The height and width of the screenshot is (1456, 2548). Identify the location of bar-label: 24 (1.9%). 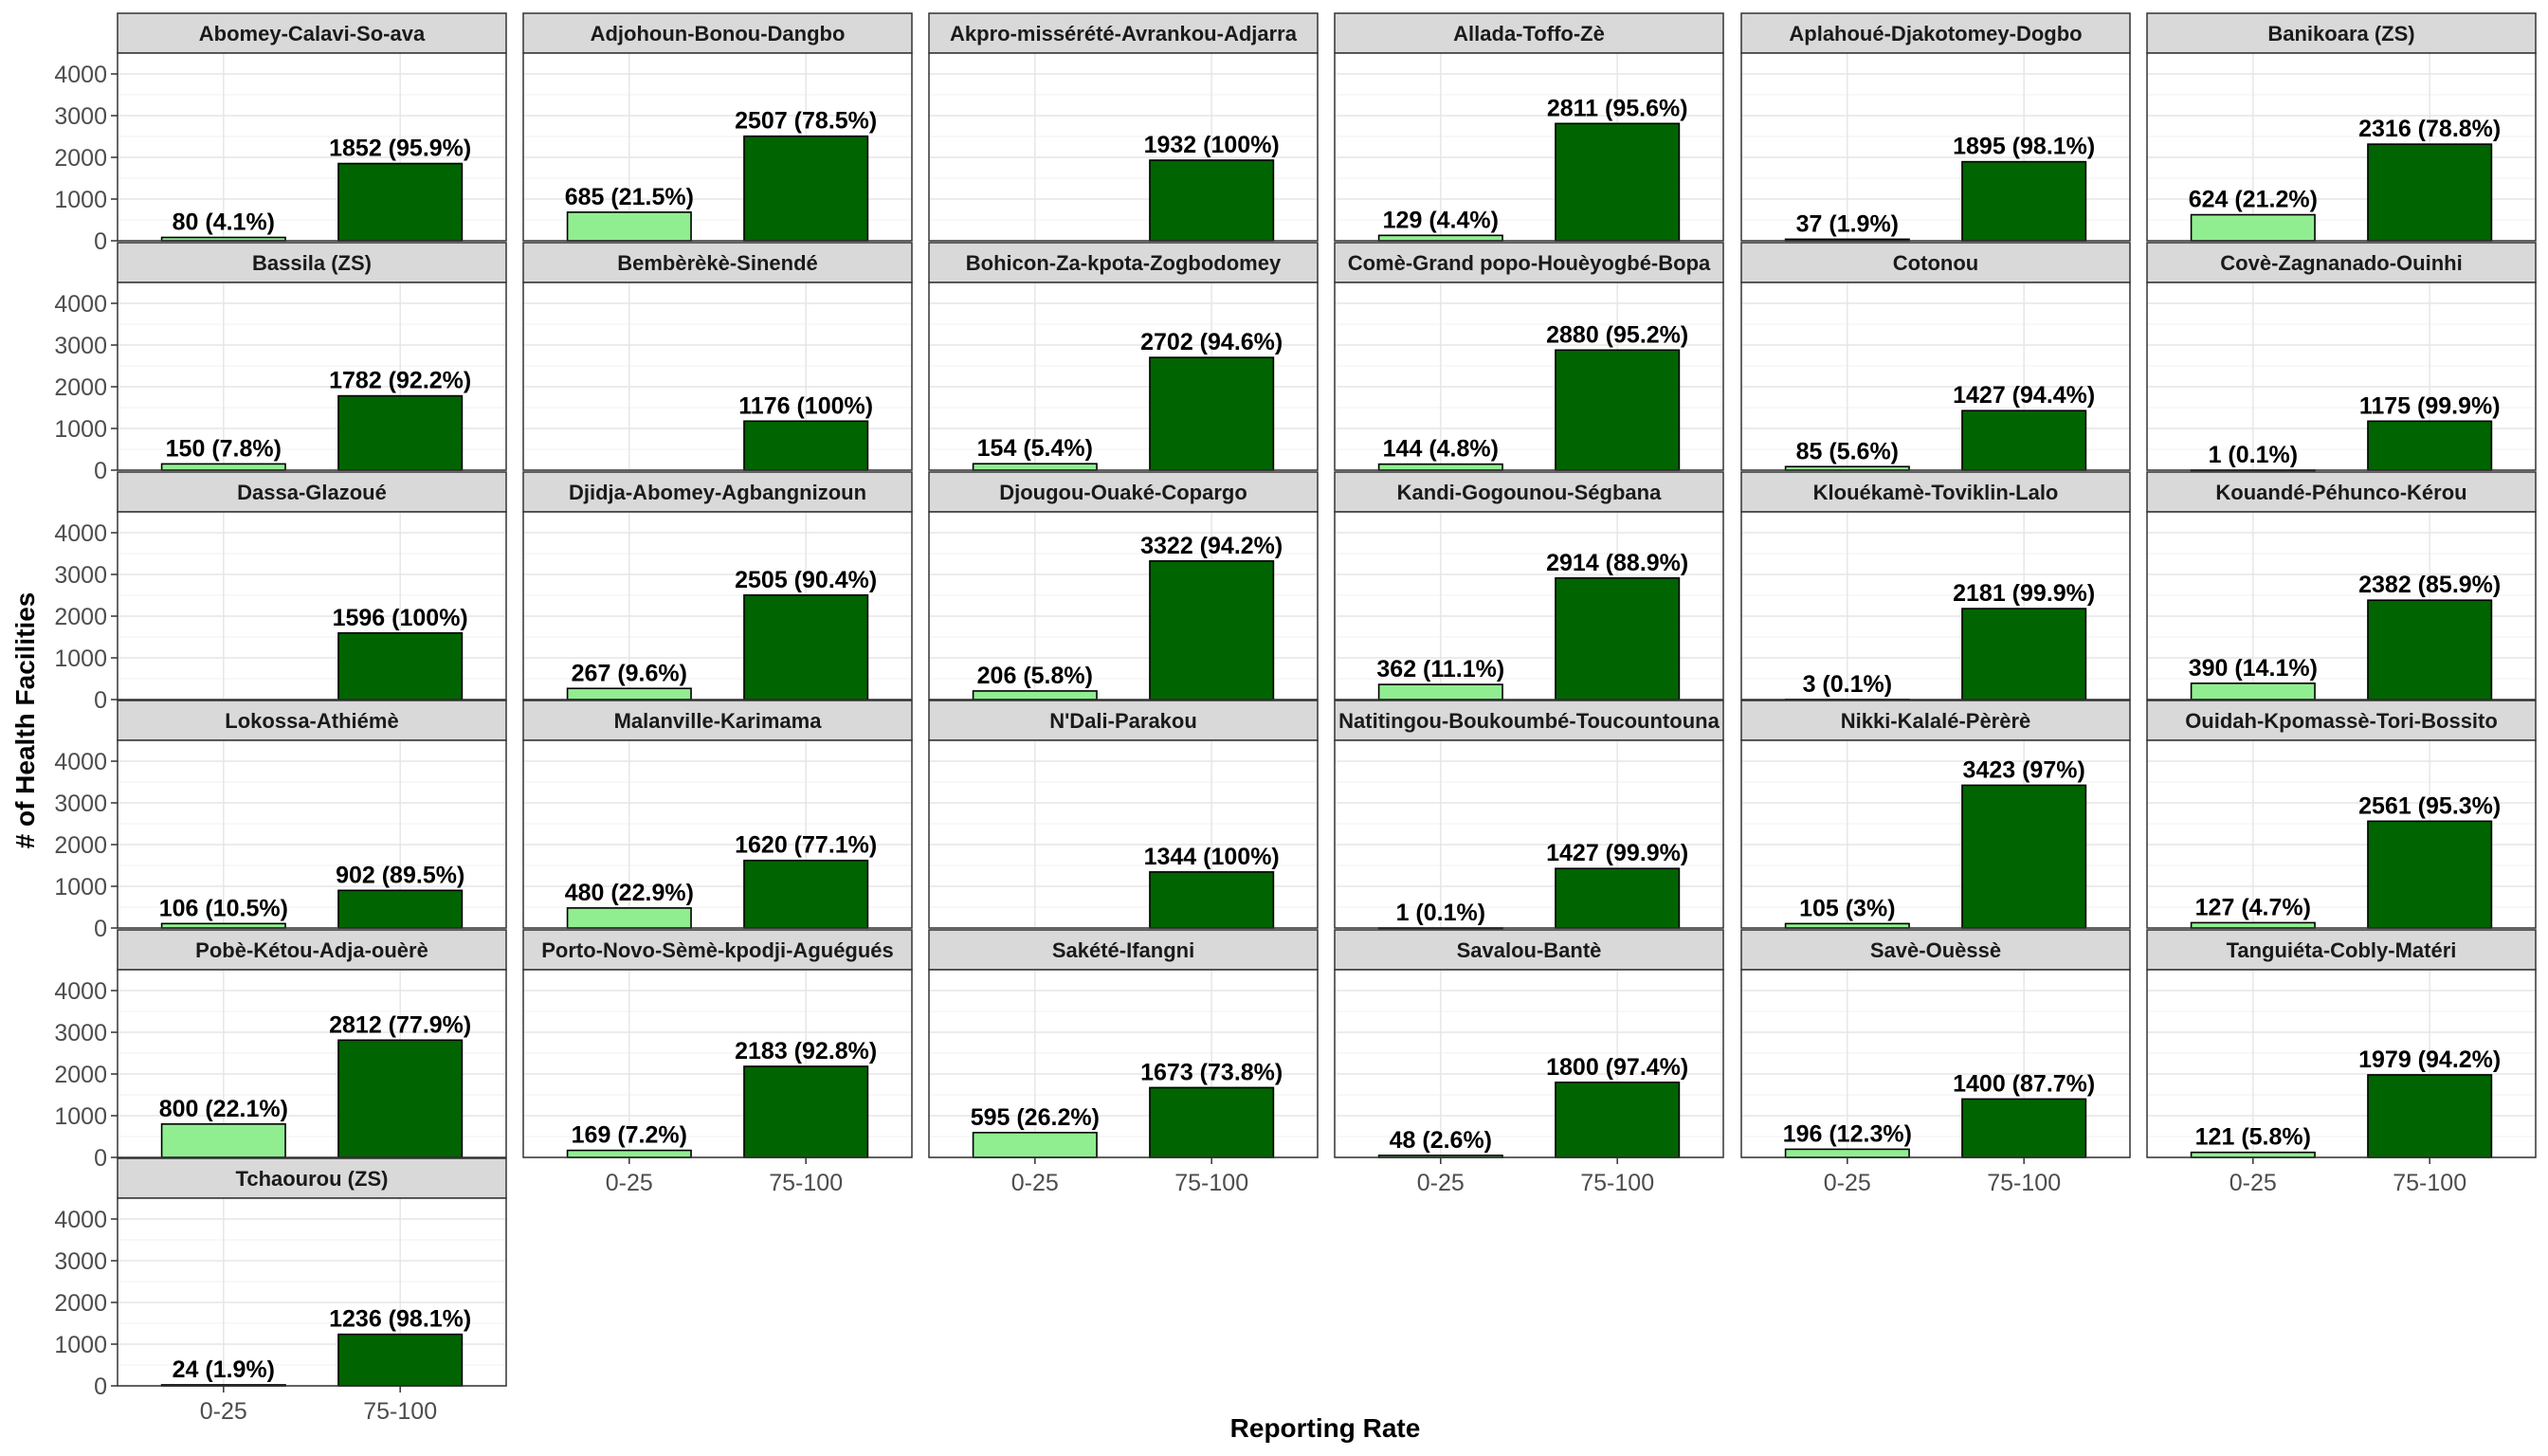
(224, 1369).